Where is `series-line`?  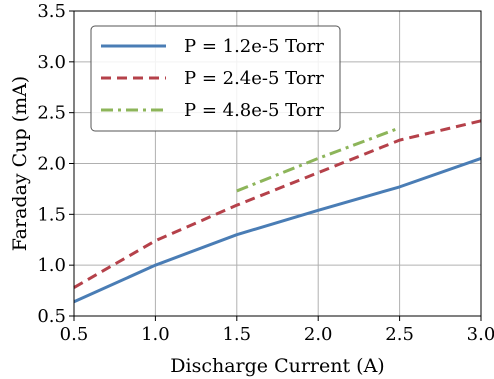
series-line is located at coordinates (318, 159).